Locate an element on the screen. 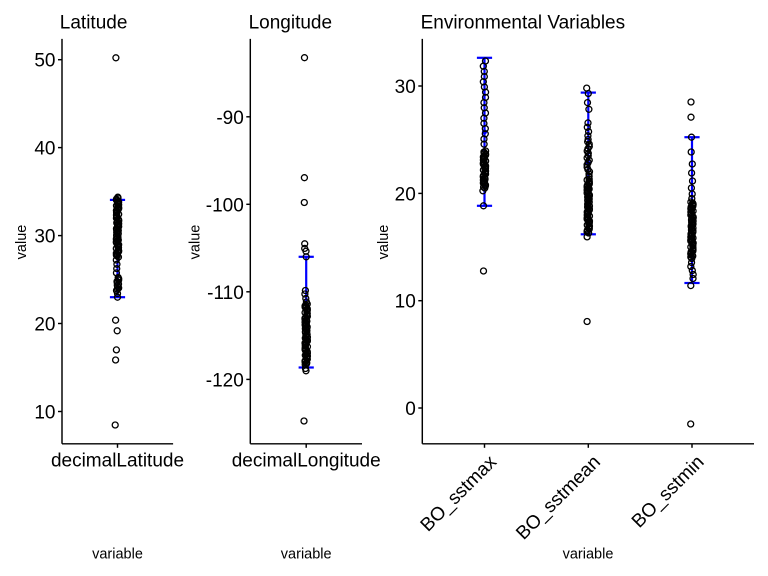 The image size is (768, 576). svg-text: decimalLongitude is located at coordinates (306, 461).